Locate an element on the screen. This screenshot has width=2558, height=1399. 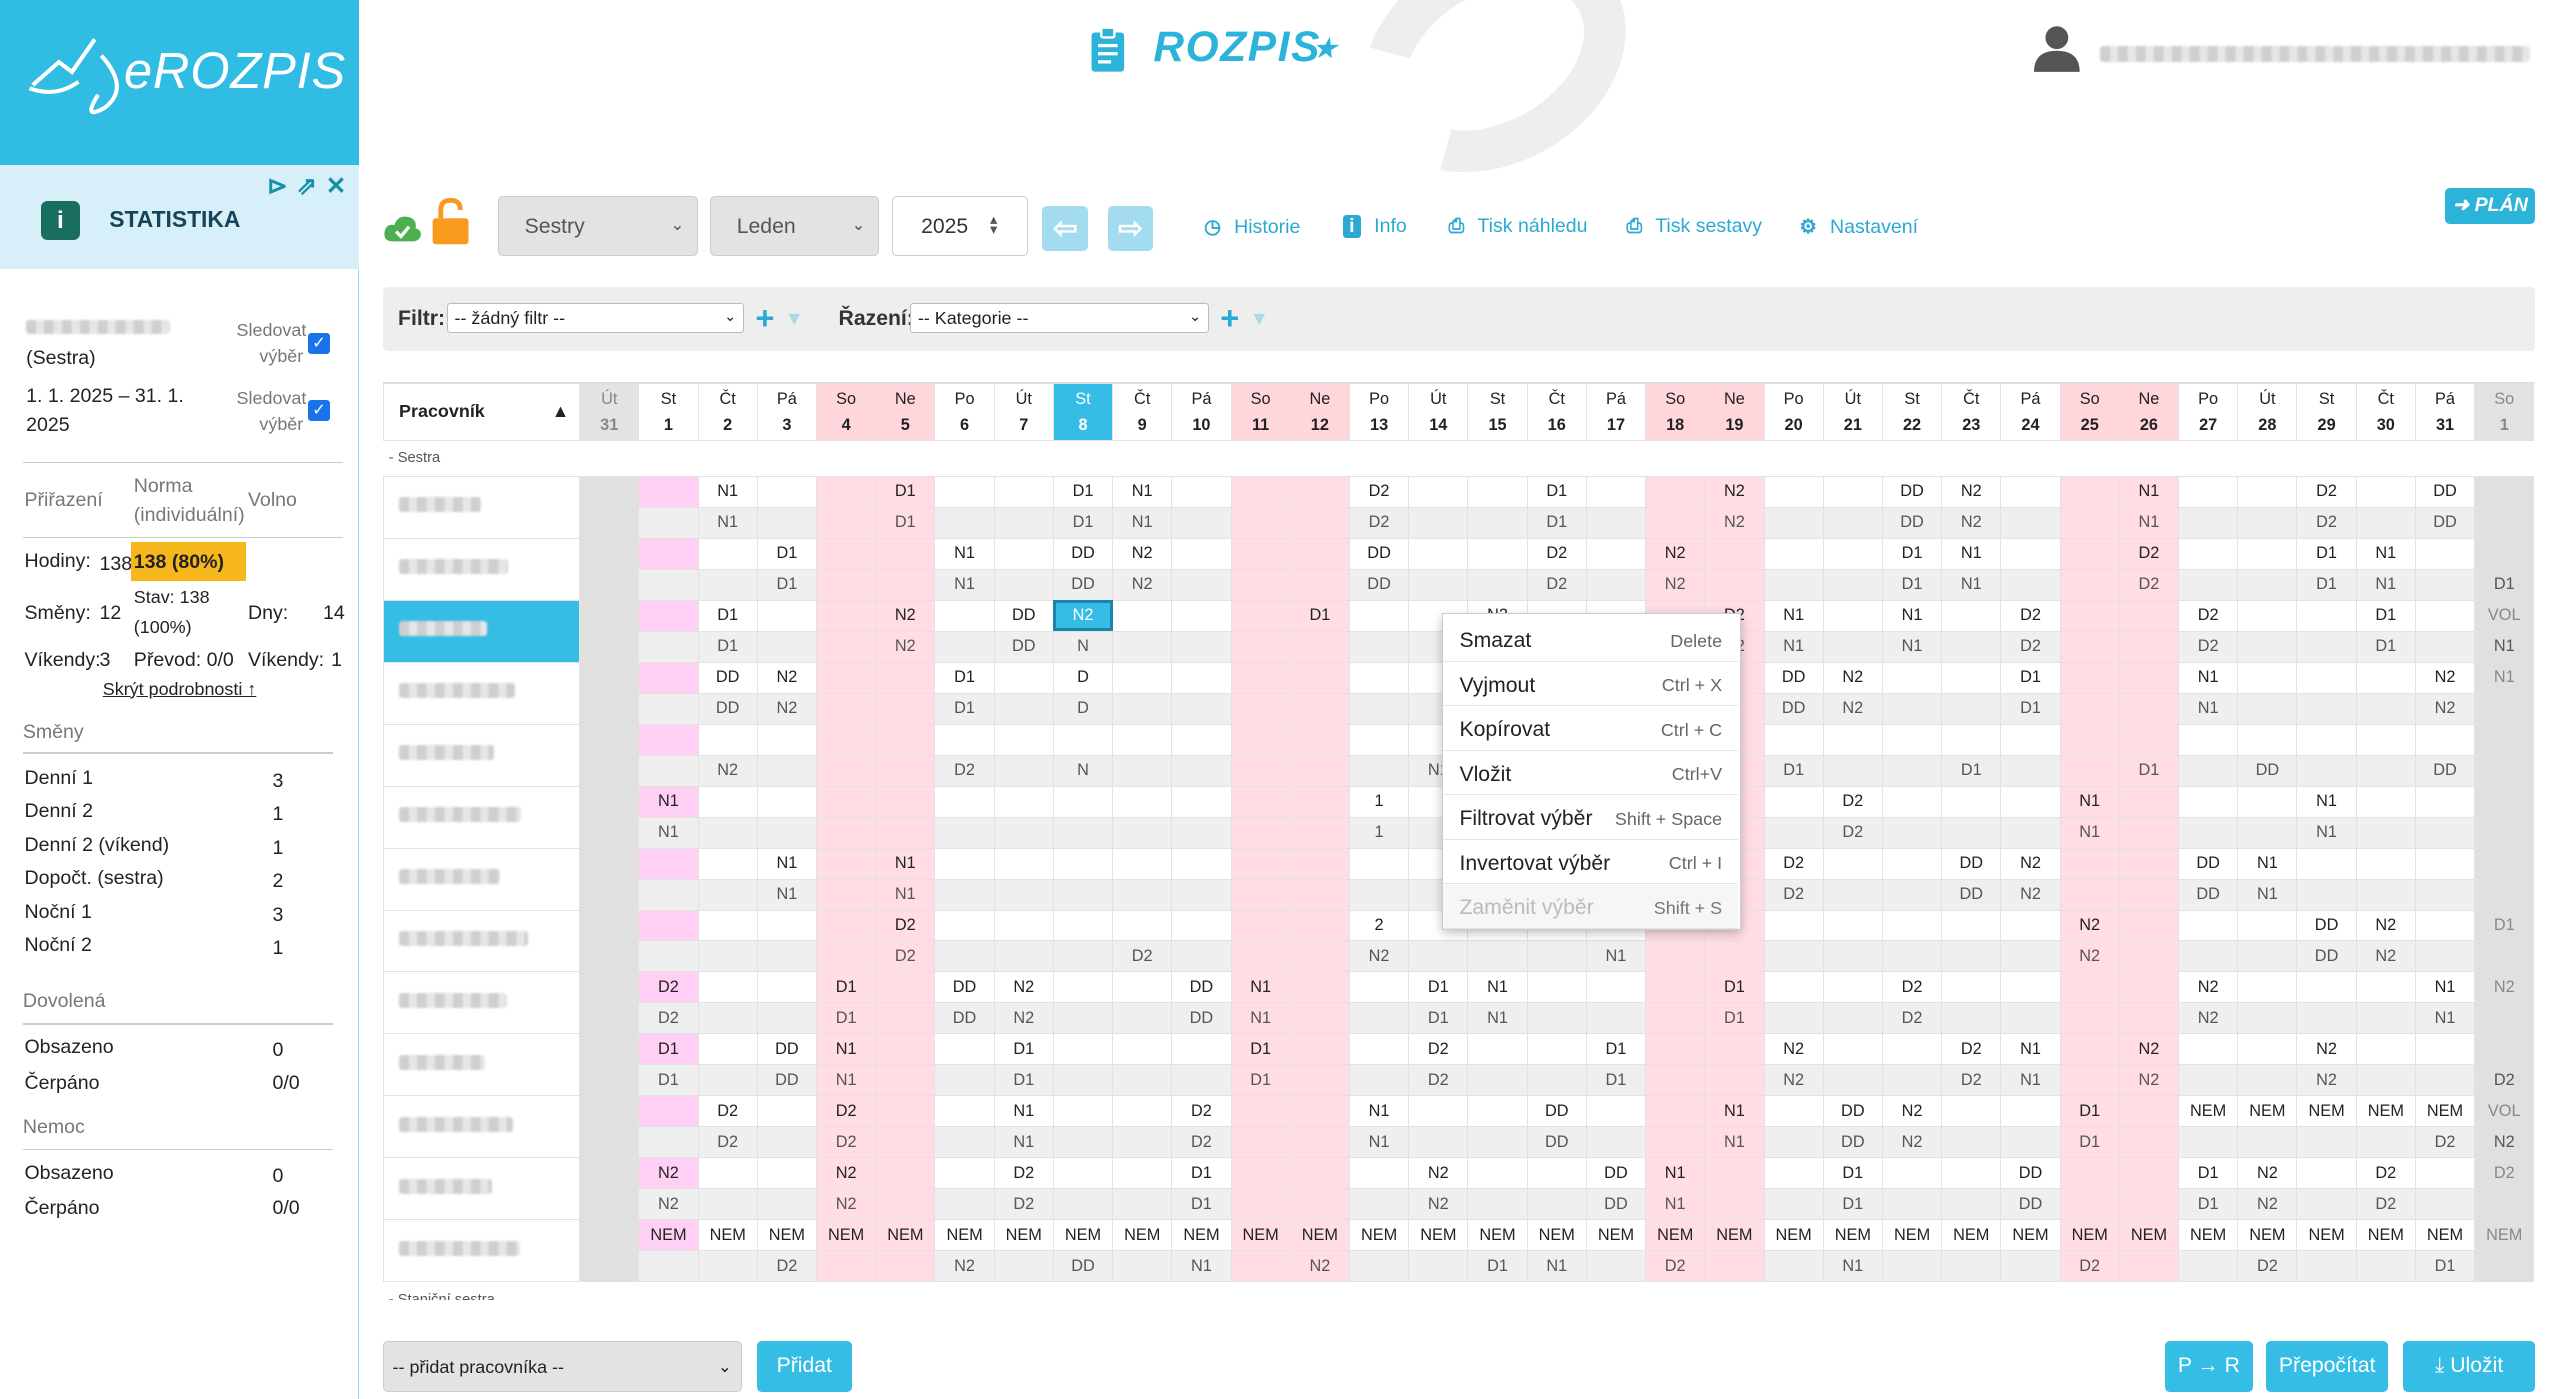
day-header: So 4 is located at coordinates (846, 411).